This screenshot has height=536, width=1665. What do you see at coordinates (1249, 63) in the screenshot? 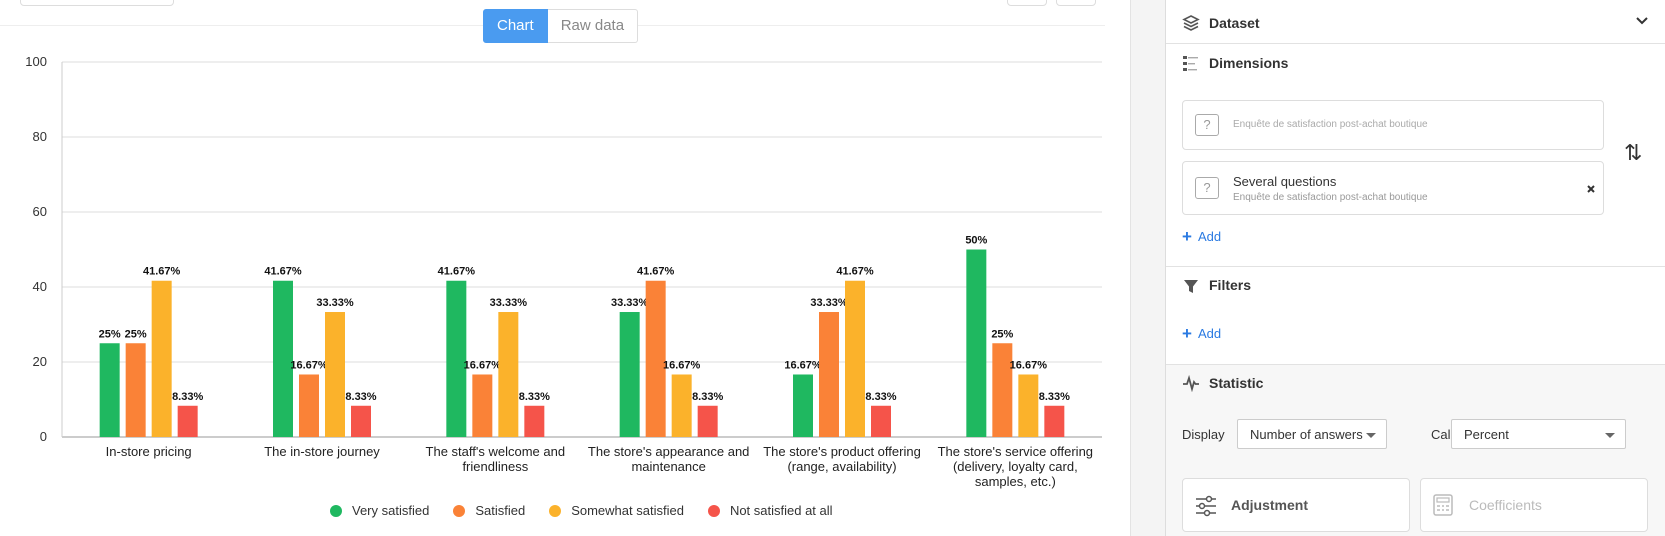
I see `dimensions-title: Dimensions` at bounding box center [1249, 63].